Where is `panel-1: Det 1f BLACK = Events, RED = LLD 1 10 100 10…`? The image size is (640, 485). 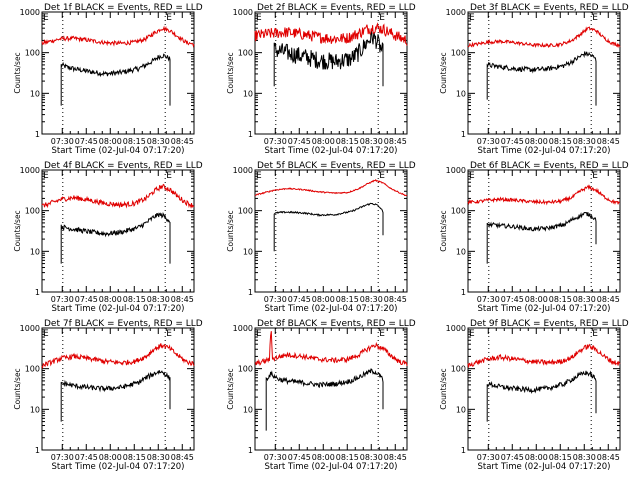 panel-1: Det 1f BLACK = Events, RED = LLD 1 10 100 10… is located at coordinates (108, 79).